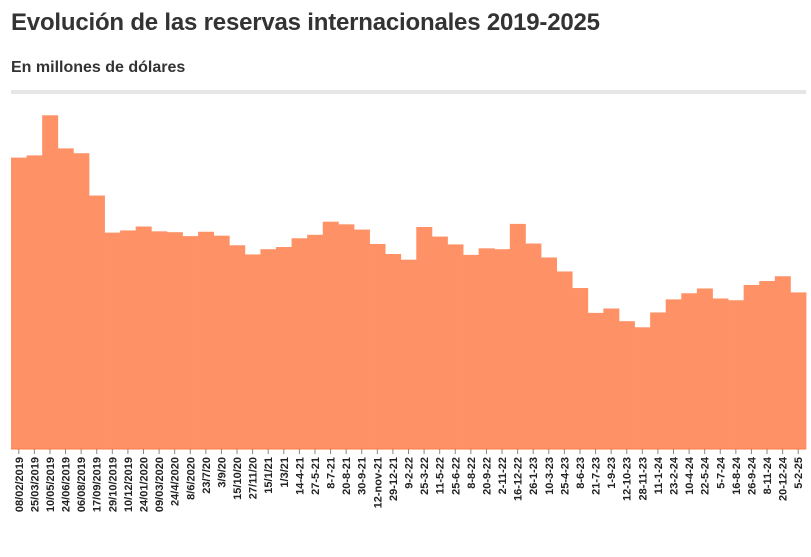 Image resolution: width=811 pixels, height=557 pixels. What do you see at coordinates (737, 475) in the screenshot?
I see `x-tick-label-46: 16-8-24` at bounding box center [737, 475].